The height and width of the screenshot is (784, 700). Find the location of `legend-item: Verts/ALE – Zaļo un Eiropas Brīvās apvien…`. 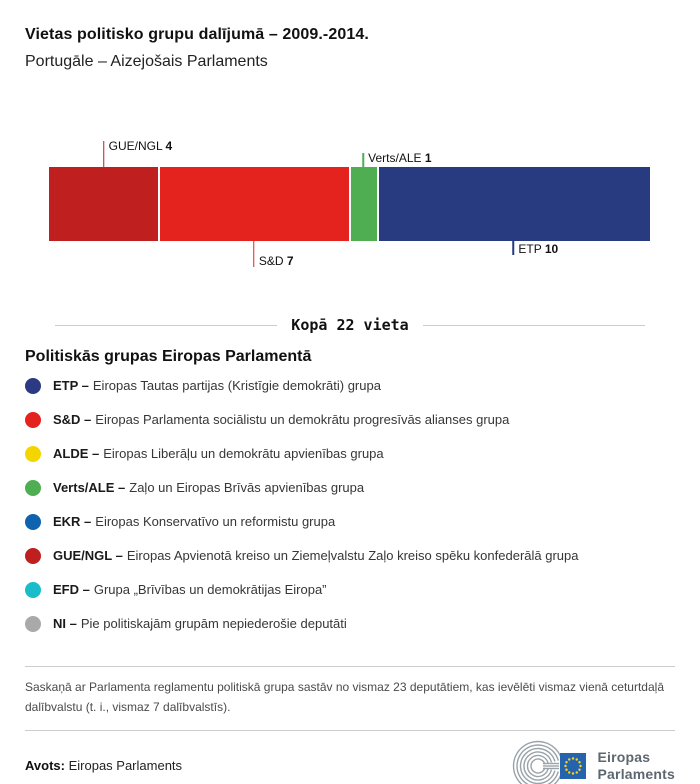

legend-item: Verts/ALE – Zaļo un Eiropas Brīvās apvien… is located at coordinates (350, 488).